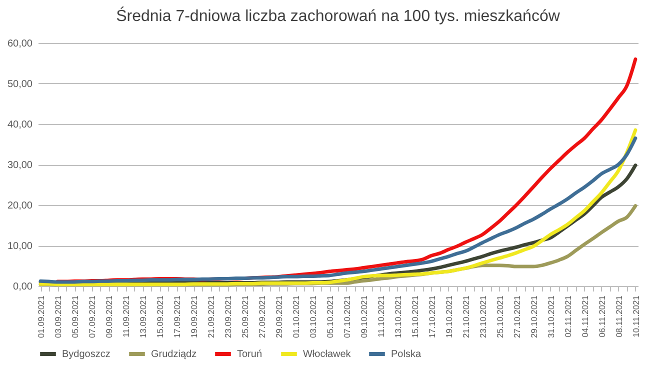 This screenshot has height=366, width=650. I want to click on x-tick-label: 07.09.2021, so click(92, 316).